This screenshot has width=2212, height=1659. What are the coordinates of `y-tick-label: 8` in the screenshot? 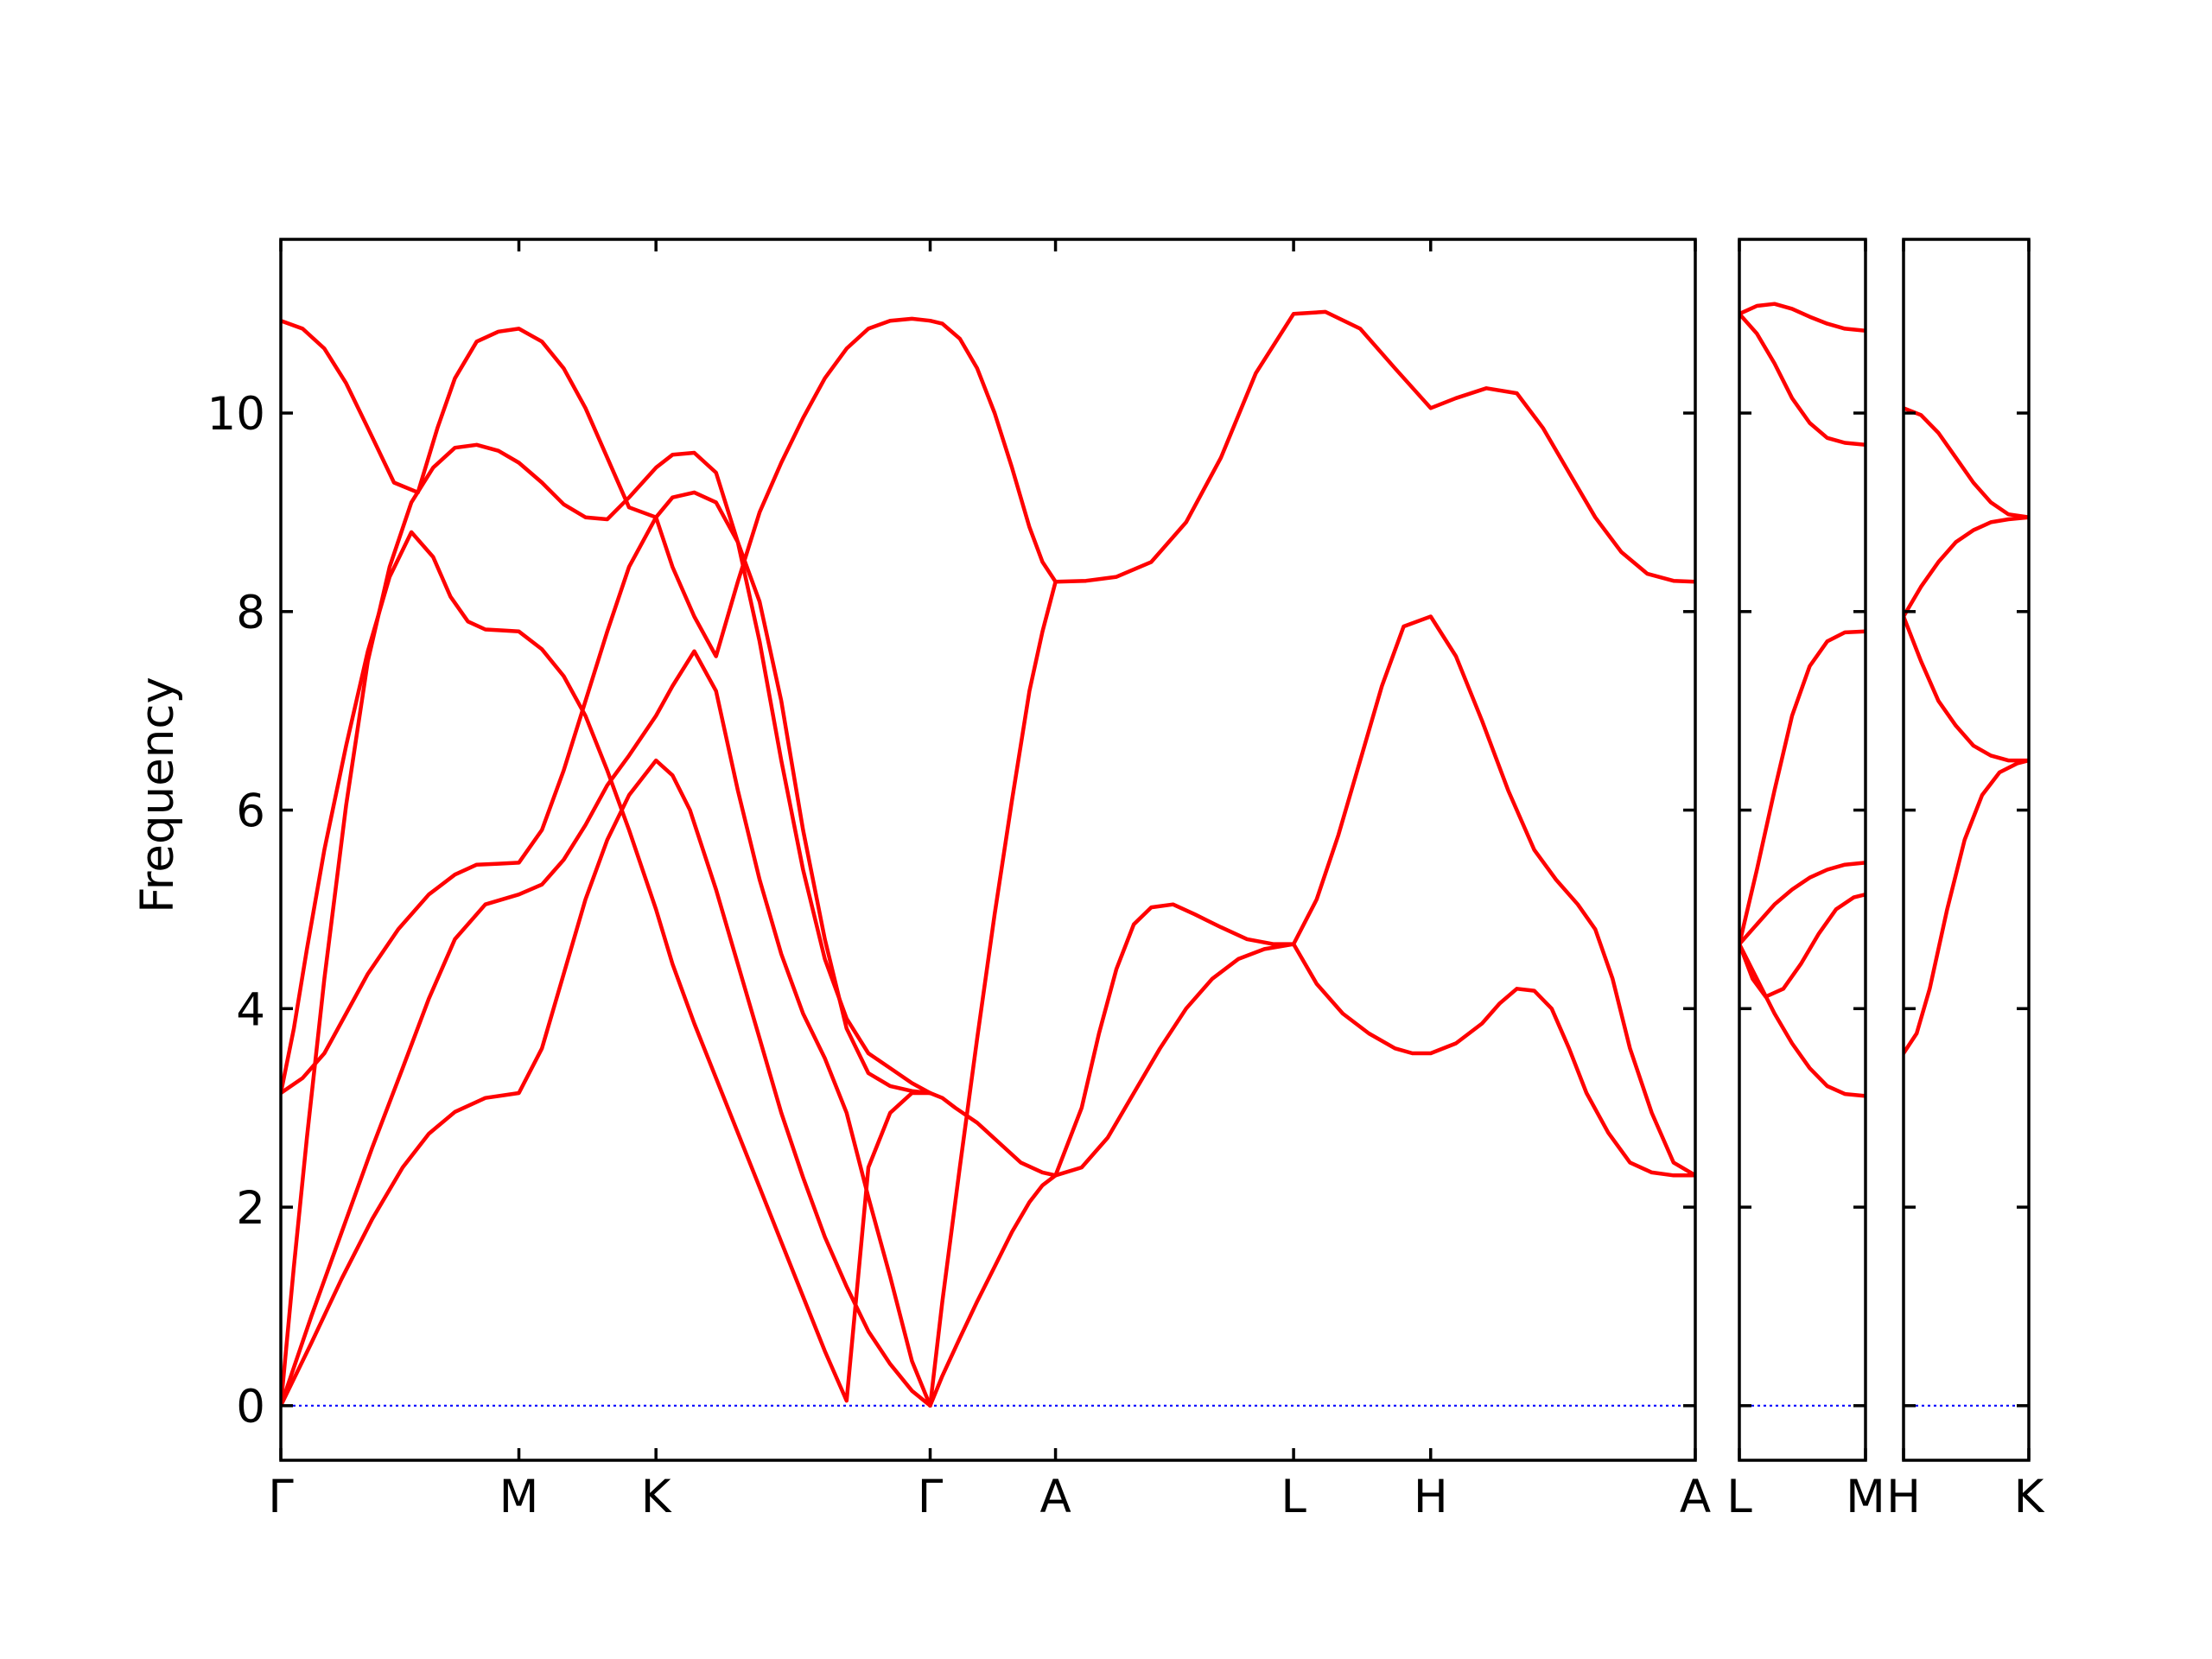 It's located at (250, 613).